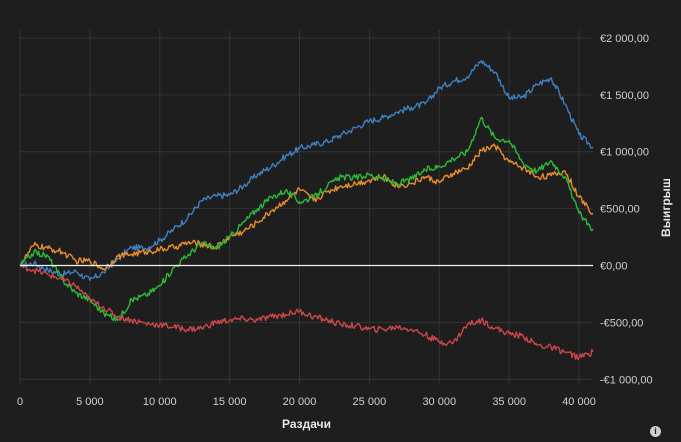 Image resolution: width=681 pixels, height=442 pixels. Describe the element at coordinates (655, 431) in the screenshot. I see `info-icon: i` at that location.